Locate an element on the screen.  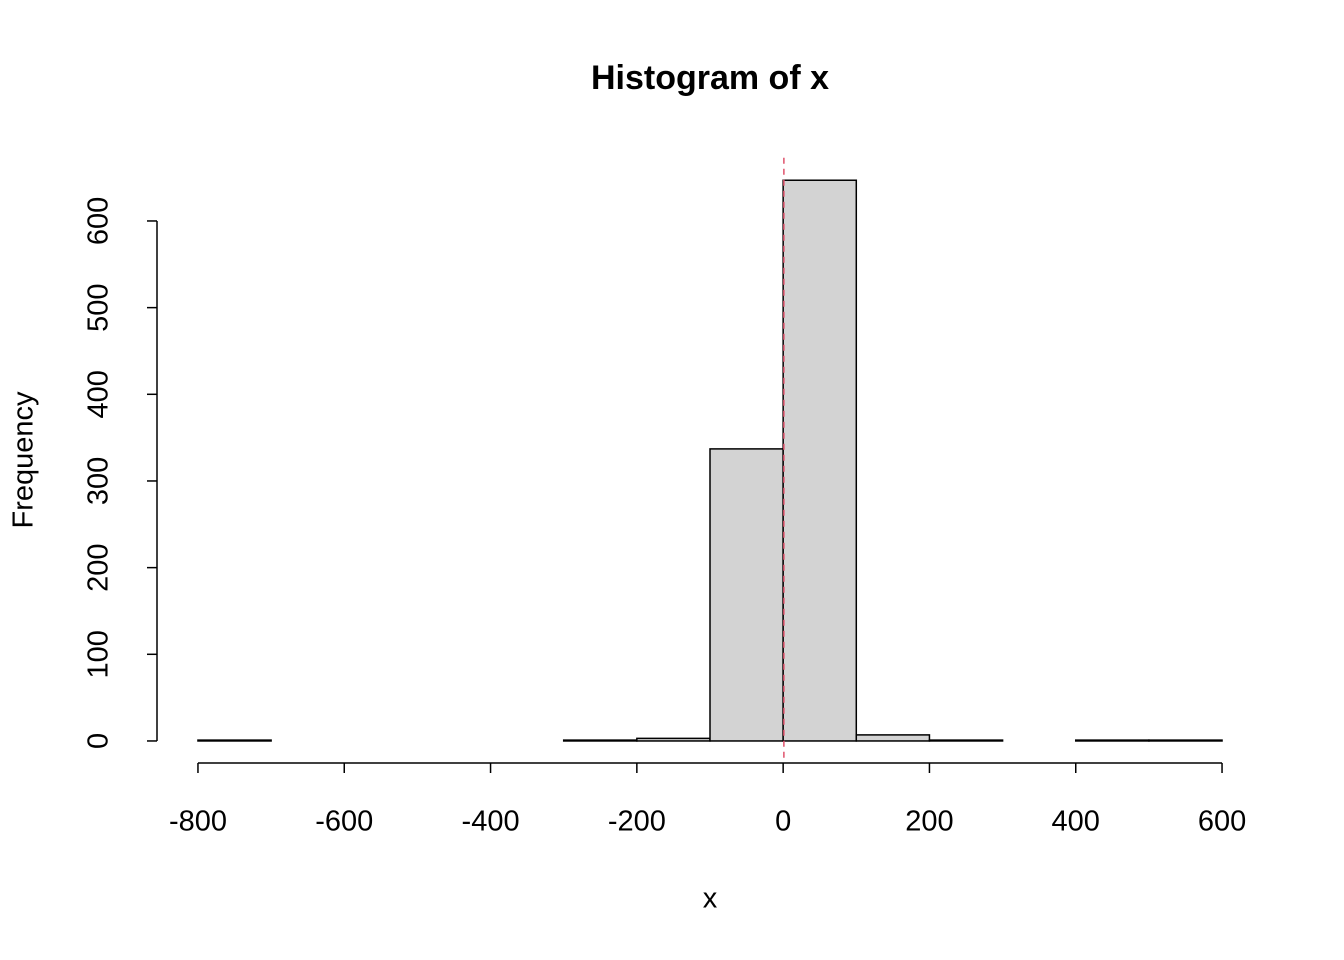
x-tick-label: 600 is located at coordinates (1222, 822).